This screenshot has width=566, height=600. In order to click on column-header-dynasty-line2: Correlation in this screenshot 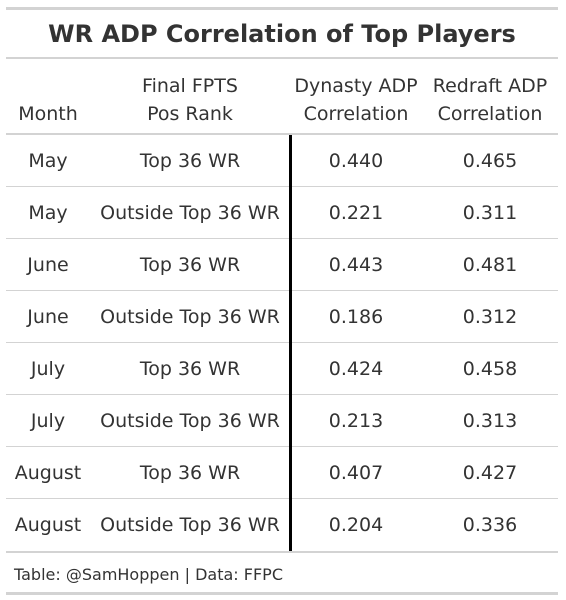, I will do `click(356, 114)`.